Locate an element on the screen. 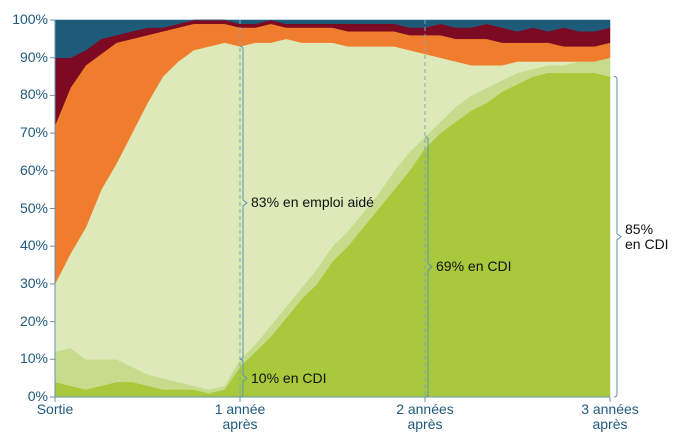  area is located at coordinates (332, 38).